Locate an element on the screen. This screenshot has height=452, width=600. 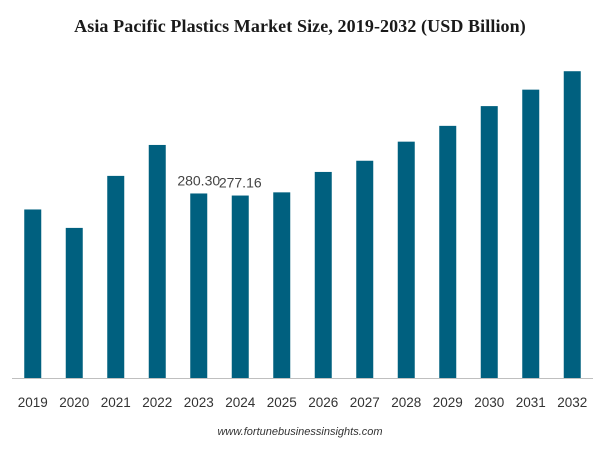
bar-2029 is located at coordinates (448, 251).